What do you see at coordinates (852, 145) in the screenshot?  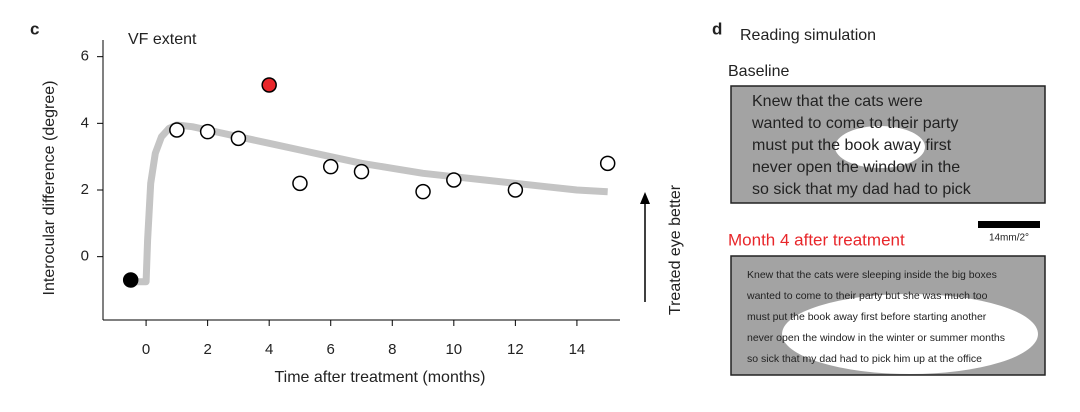 I see `reading-line: must put the book away first` at bounding box center [852, 145].